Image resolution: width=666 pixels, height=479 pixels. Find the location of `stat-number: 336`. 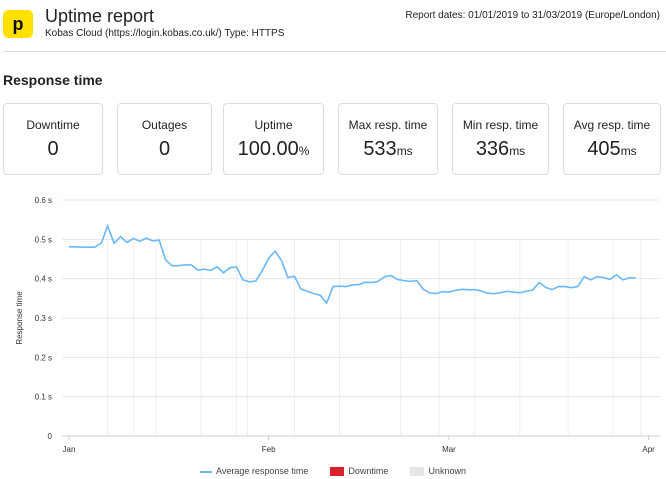

stat-number: 336 is located at coordinates (492, 149).